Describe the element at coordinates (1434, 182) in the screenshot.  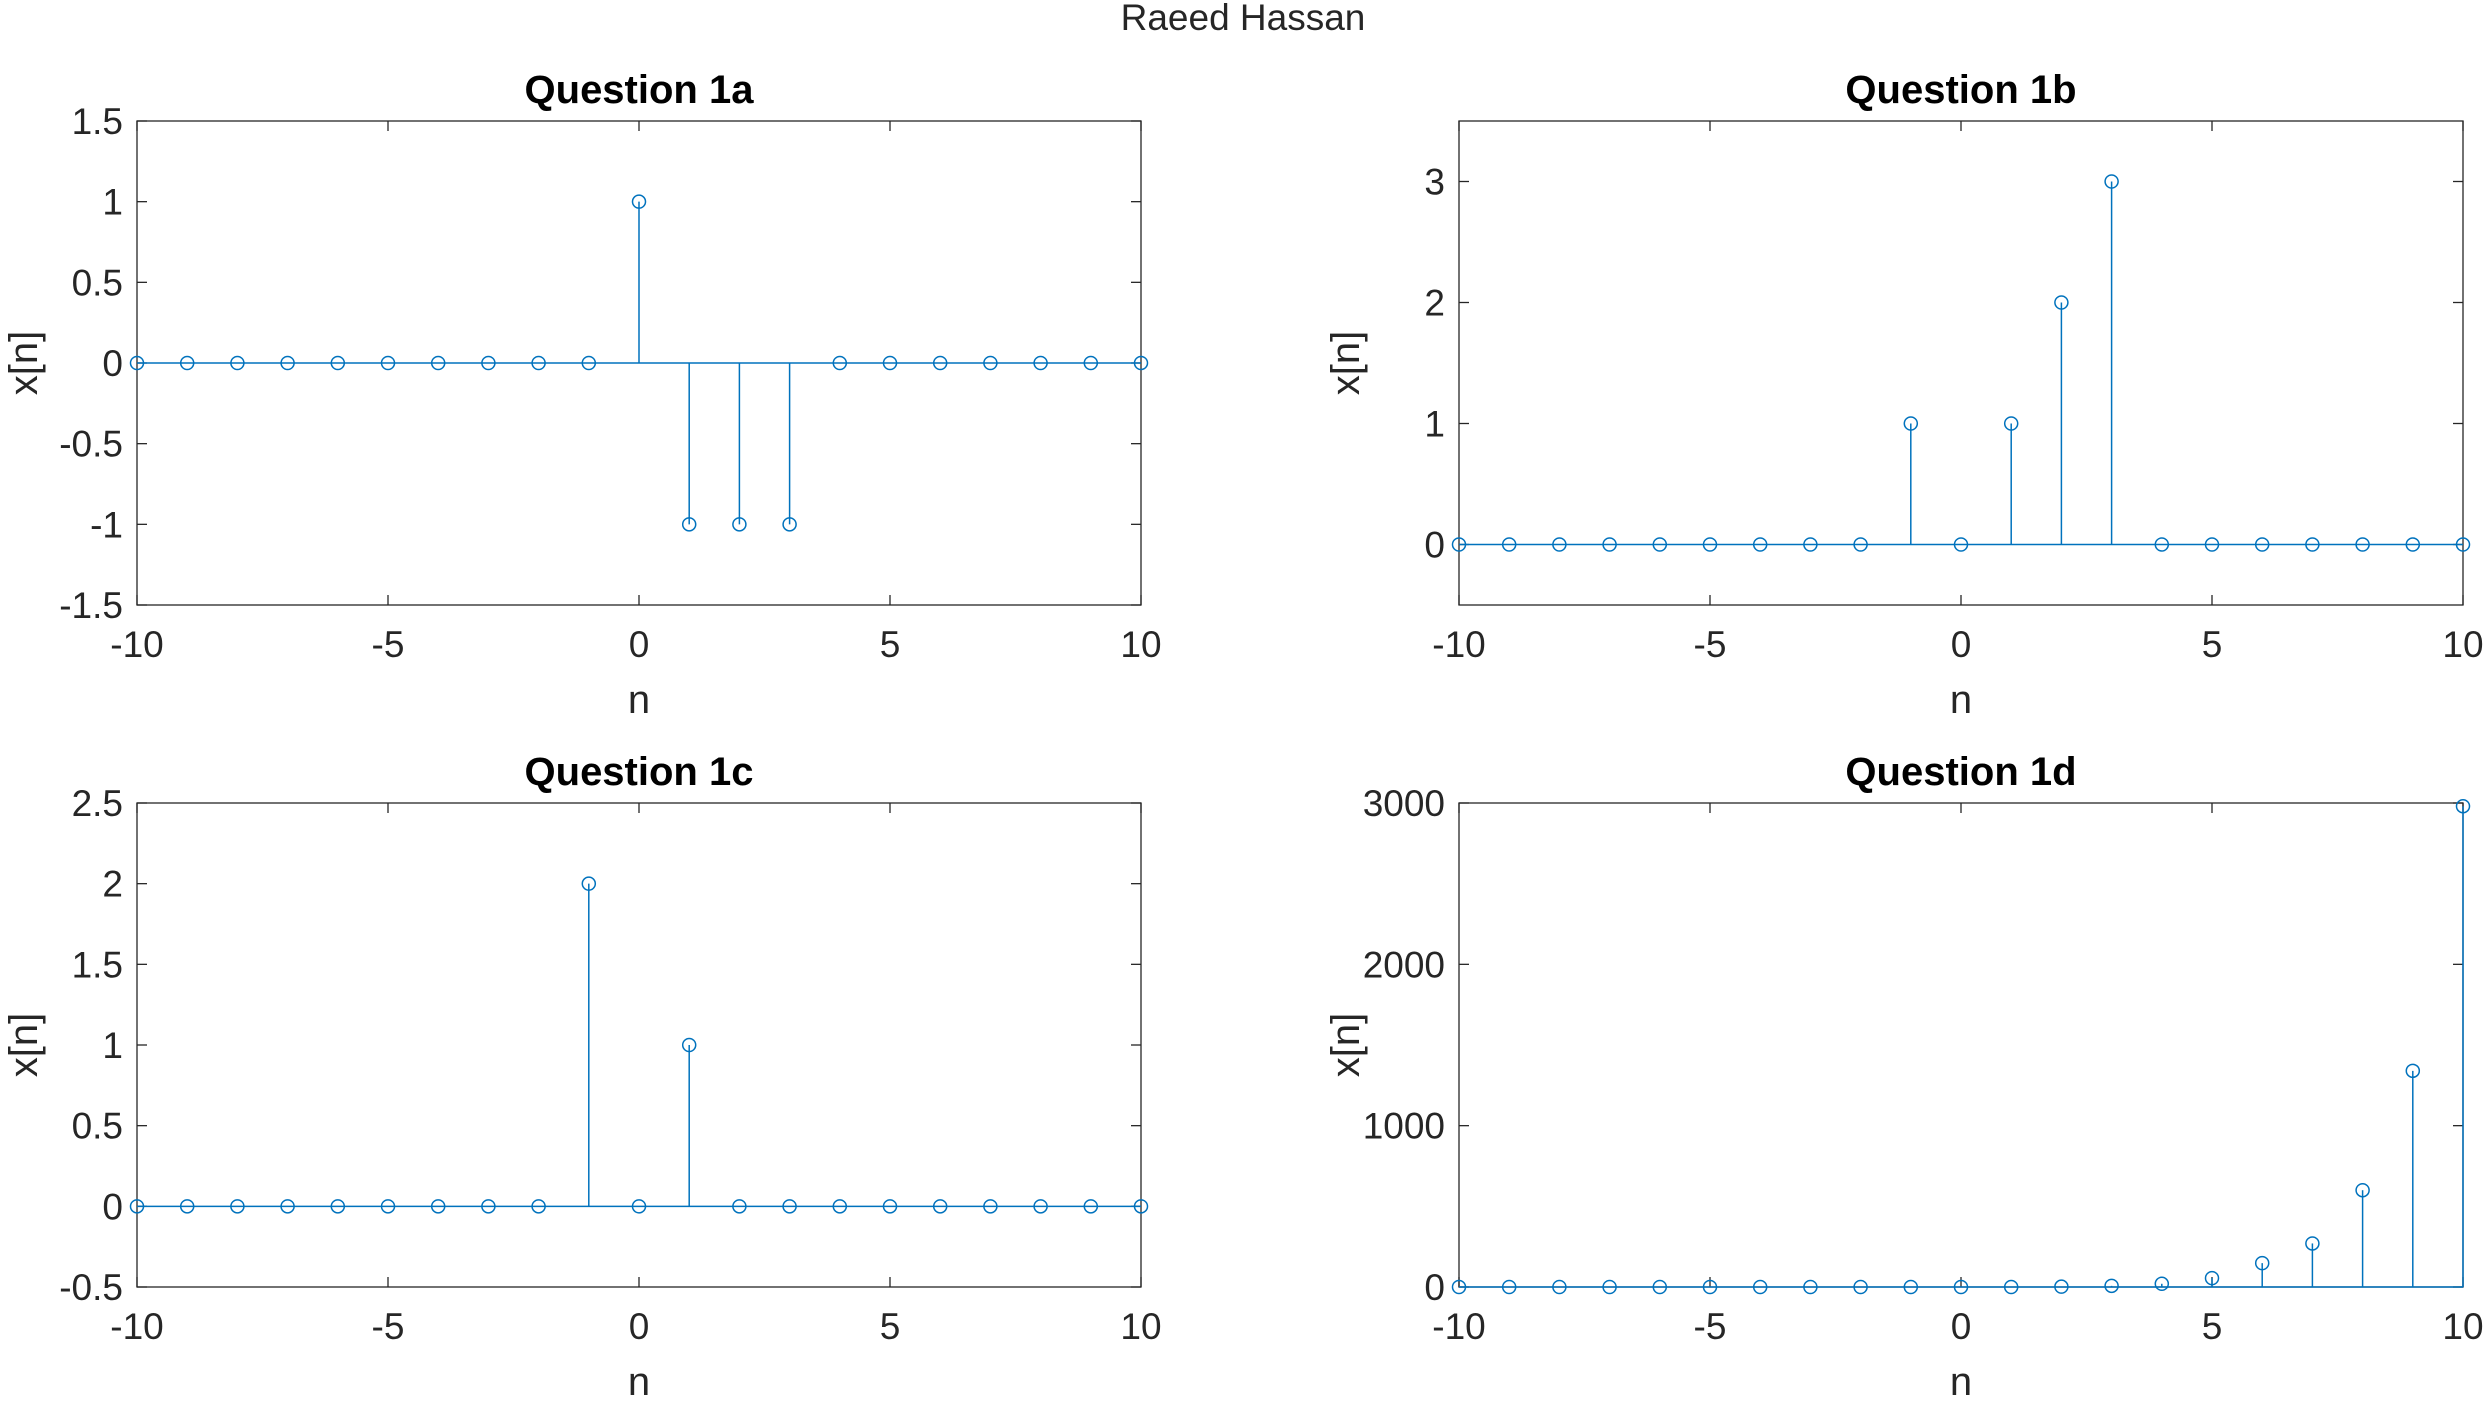
I see `y-tick-label: 3` at that location.